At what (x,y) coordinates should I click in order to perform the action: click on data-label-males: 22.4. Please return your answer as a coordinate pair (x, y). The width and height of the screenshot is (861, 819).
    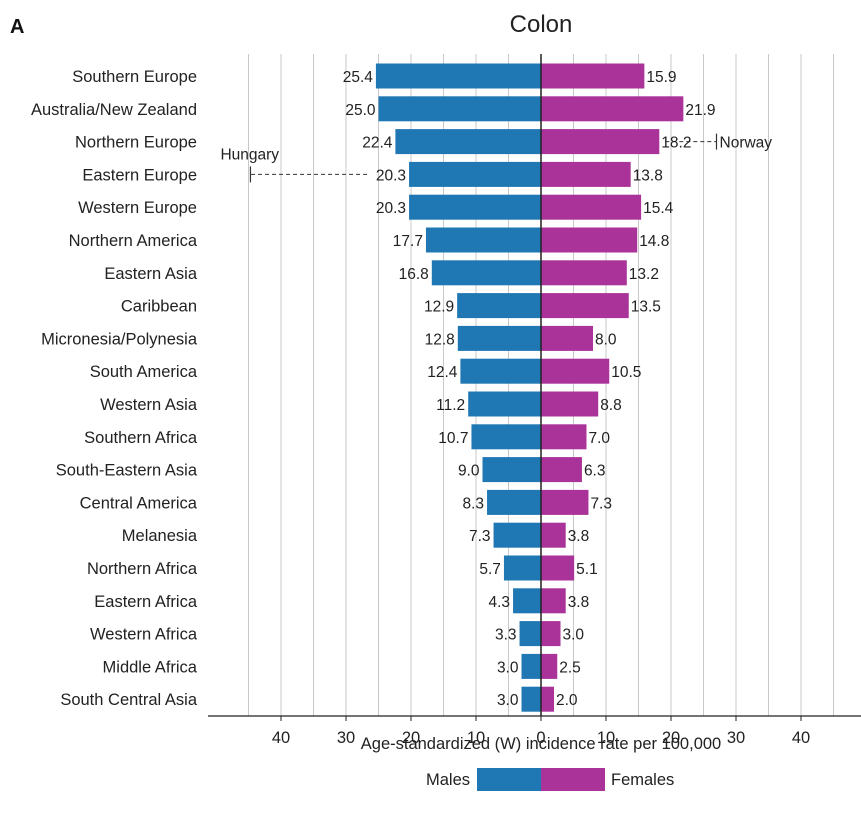
    Looking at the image, I should click on (377, 143).